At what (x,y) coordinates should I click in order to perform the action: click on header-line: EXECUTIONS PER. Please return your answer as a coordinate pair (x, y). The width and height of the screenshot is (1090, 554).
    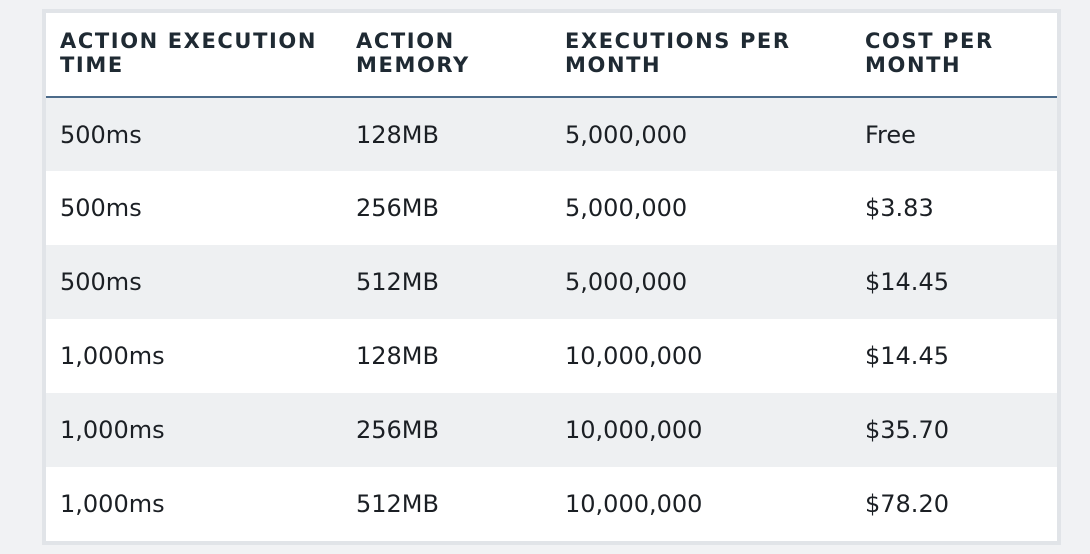
    Looking at the image, I should click on (678, 41).